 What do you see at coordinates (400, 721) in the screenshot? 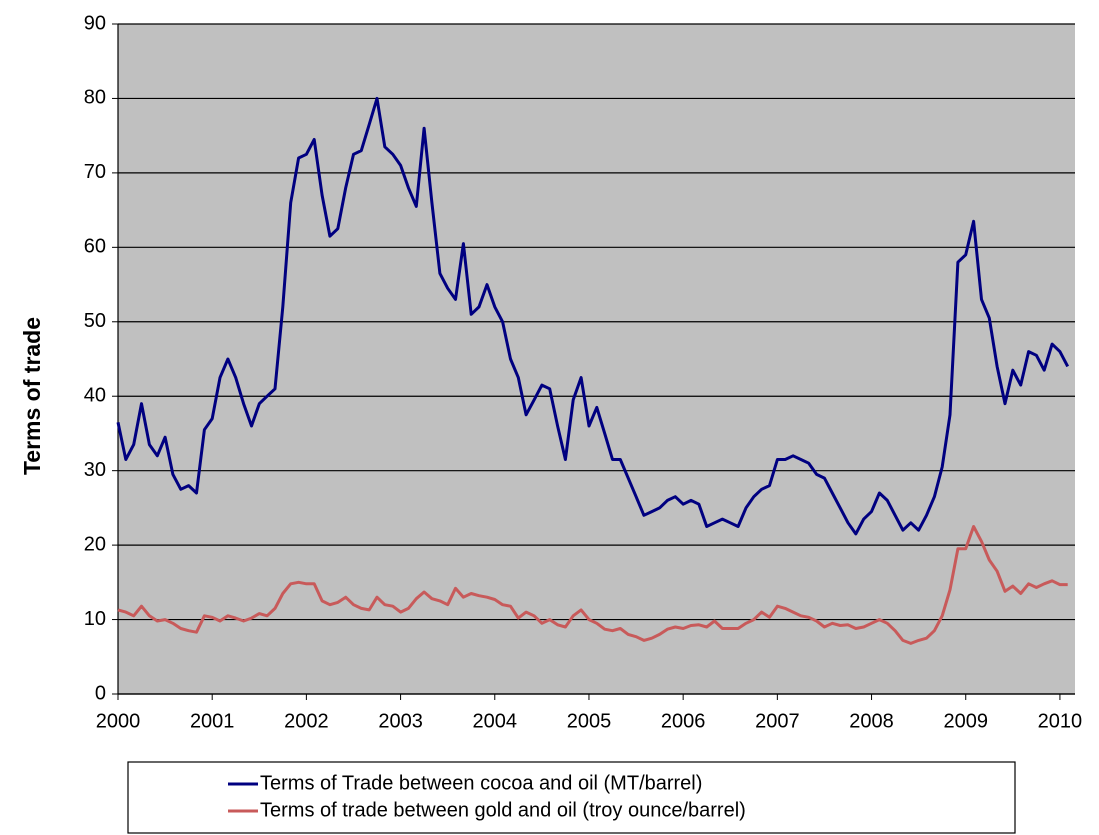
I see `x-tick-label: 2003` at bounding box center [400, 721].